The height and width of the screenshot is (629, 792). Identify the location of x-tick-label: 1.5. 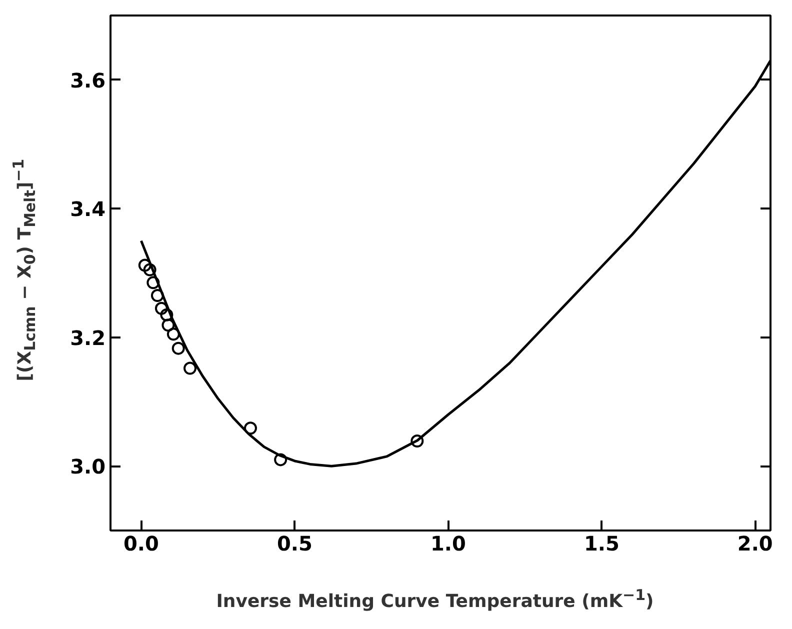
(602, 544).